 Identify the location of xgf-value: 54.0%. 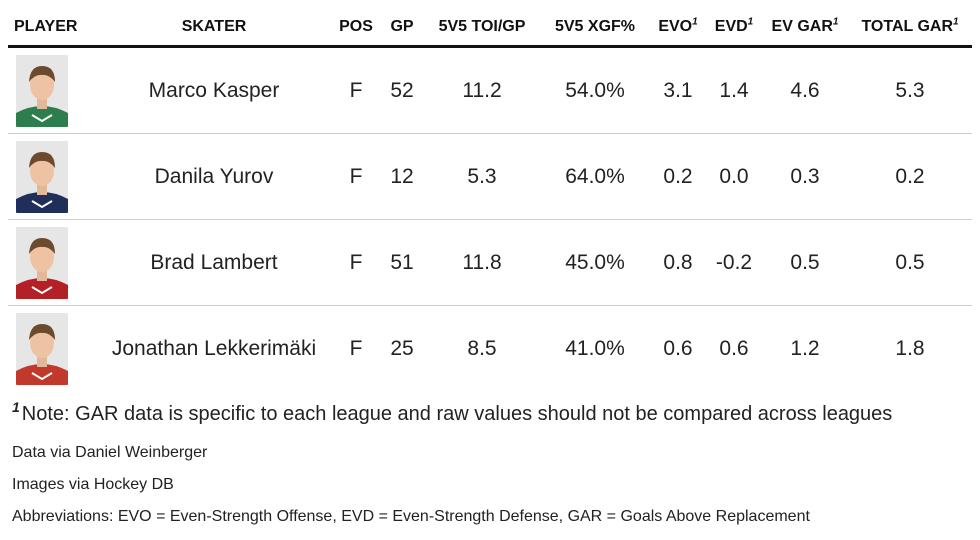
(595, 90).